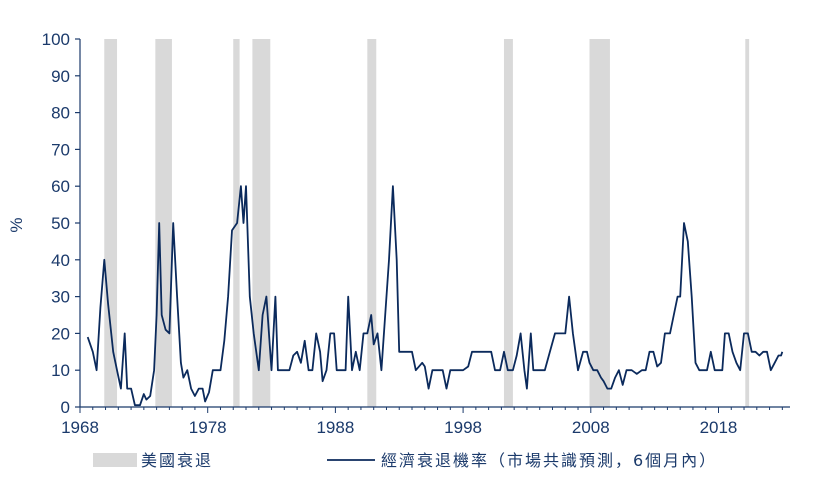 The image size is (840, 488). What do you see at coordinates (60, 370) in the screenshot?
I see `y-tick-label: 10` at bounding box center [60, 370].